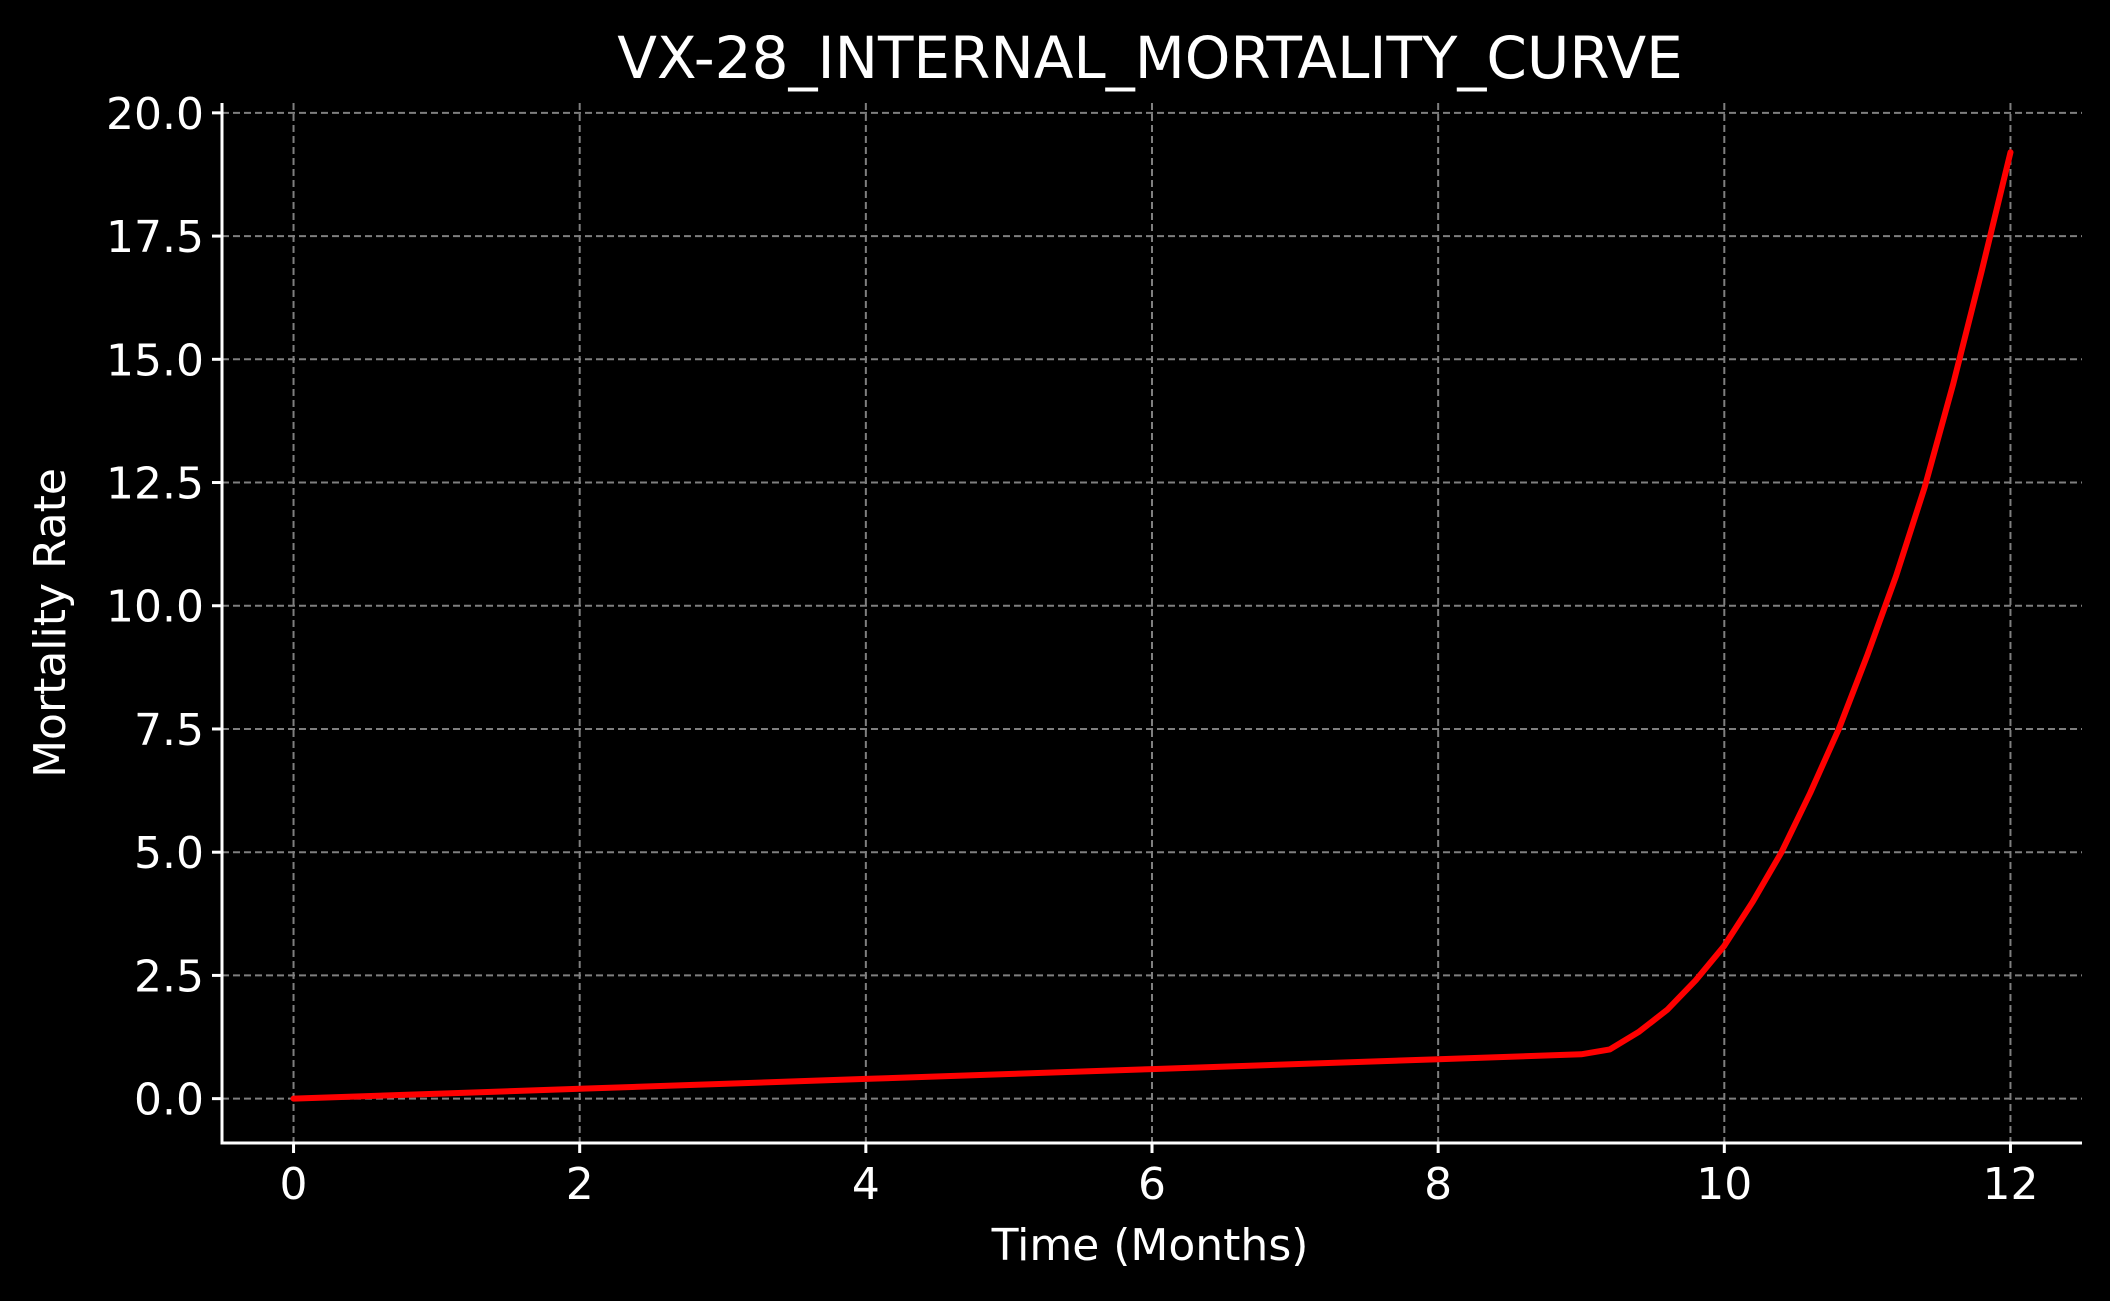  What do you see at coordinates (155, 484) in the screenshot?
I see `y-tick-label: 12.5` at bounding box center [155, 484].